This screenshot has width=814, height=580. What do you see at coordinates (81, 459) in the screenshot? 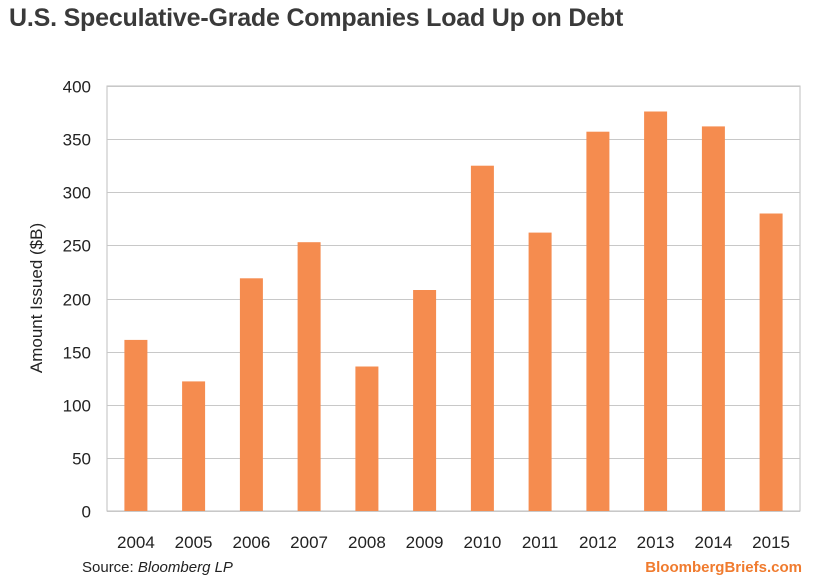
I see `y-tick-label: 50` at bounding box center [81, 459].